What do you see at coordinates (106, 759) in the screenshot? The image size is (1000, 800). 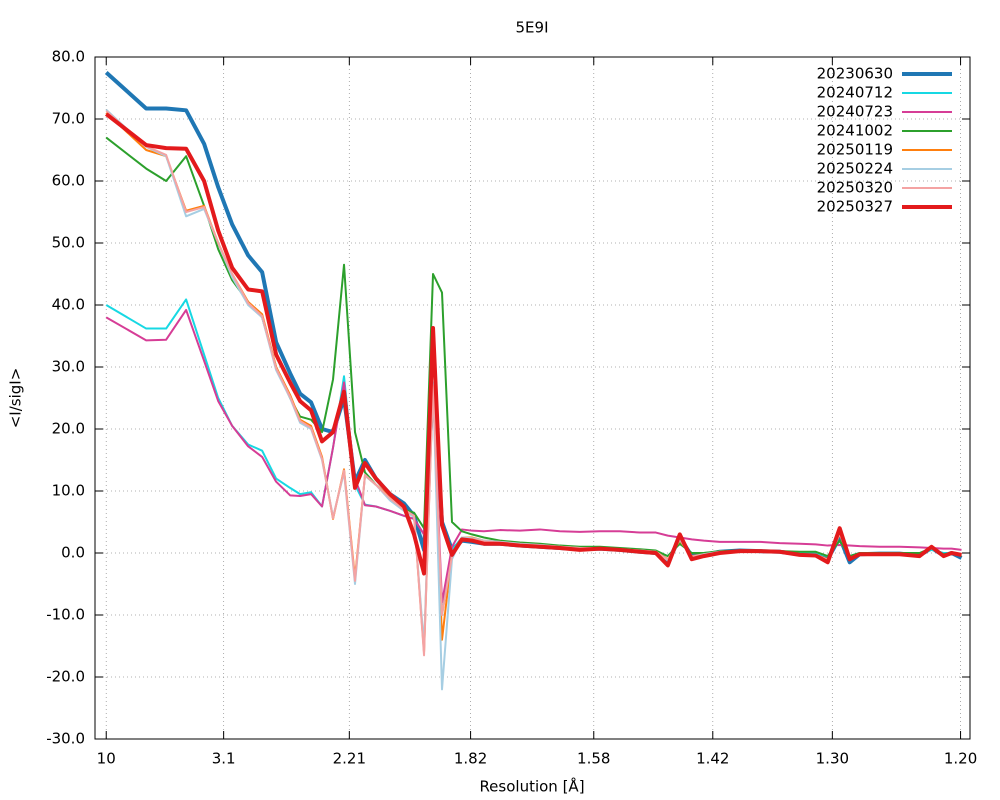 I see `x-tick-label: 10` at bounding box center [106, 759].